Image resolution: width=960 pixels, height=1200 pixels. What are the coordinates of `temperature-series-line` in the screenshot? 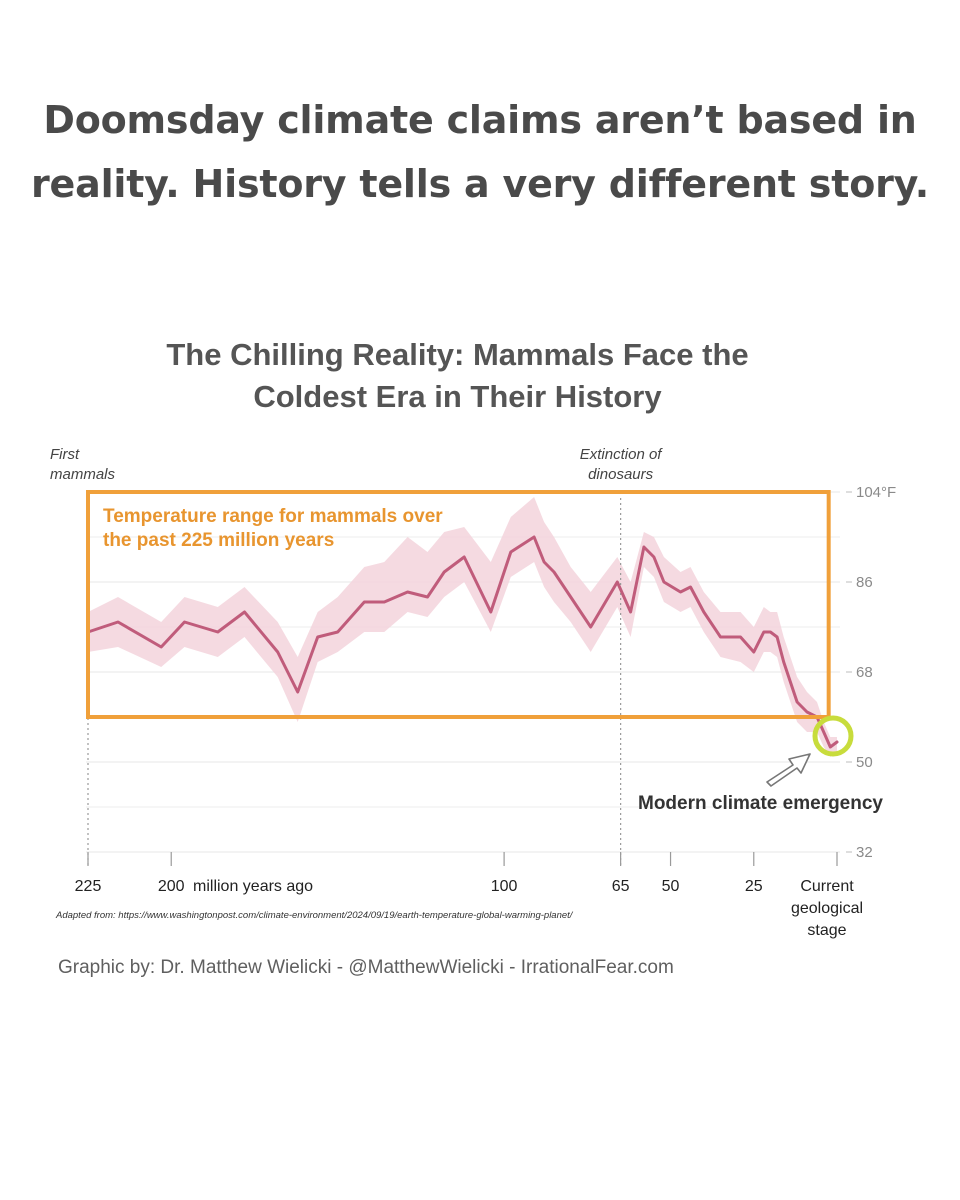 It's located at (462, 642).